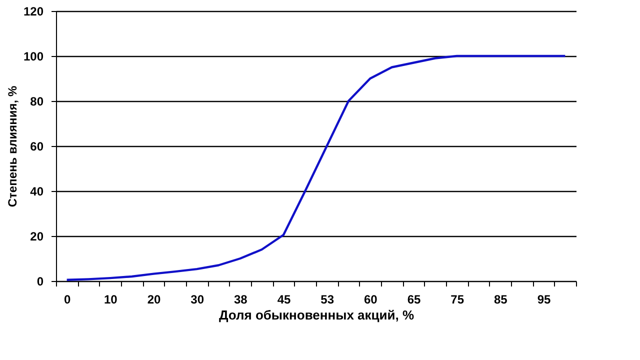  I want to click on x-tick-label: 75, so click(457, 299).